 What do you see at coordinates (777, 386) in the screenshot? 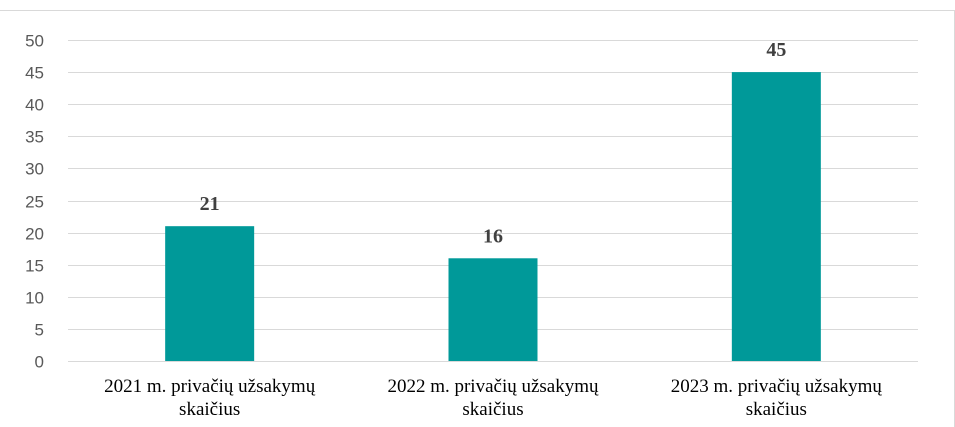
I see `x-tick-label: 2023 m. privačių užsakymų` at bounding box center [777, 386].